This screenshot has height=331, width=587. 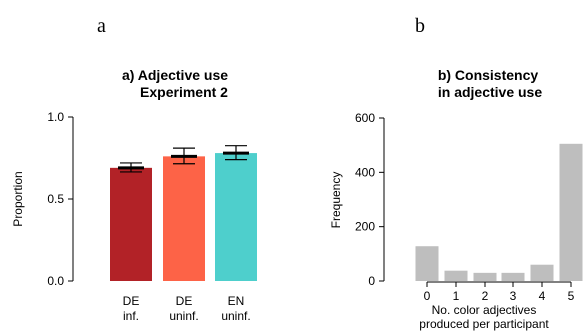 What do you see at coordinates (571, 296) in the screenshot?
I see `chart-b-x-tick-label: 5` at bounding box center [571, 296].